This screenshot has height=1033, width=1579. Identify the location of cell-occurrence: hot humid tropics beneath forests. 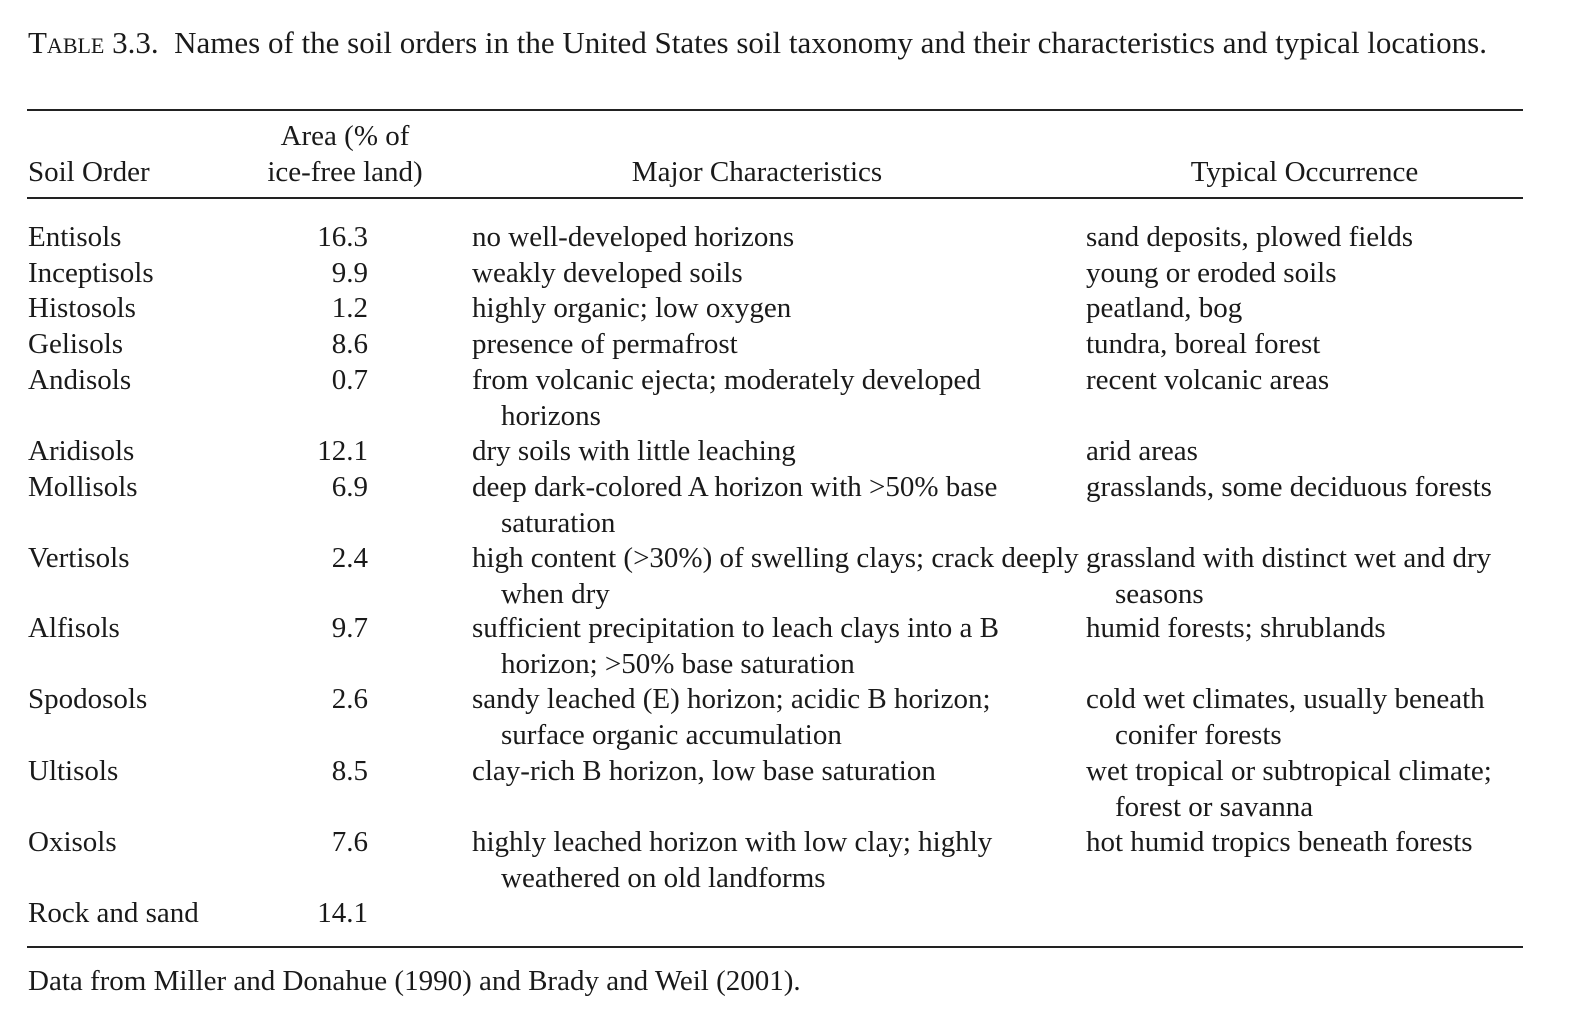
(1279, 842).